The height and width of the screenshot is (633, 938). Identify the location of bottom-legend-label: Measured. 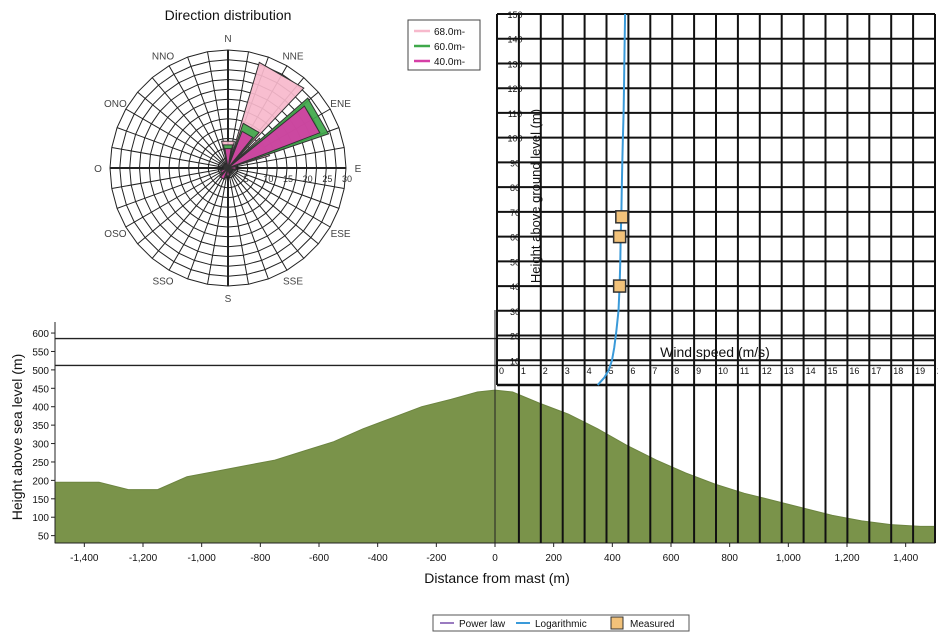
(652, 624).